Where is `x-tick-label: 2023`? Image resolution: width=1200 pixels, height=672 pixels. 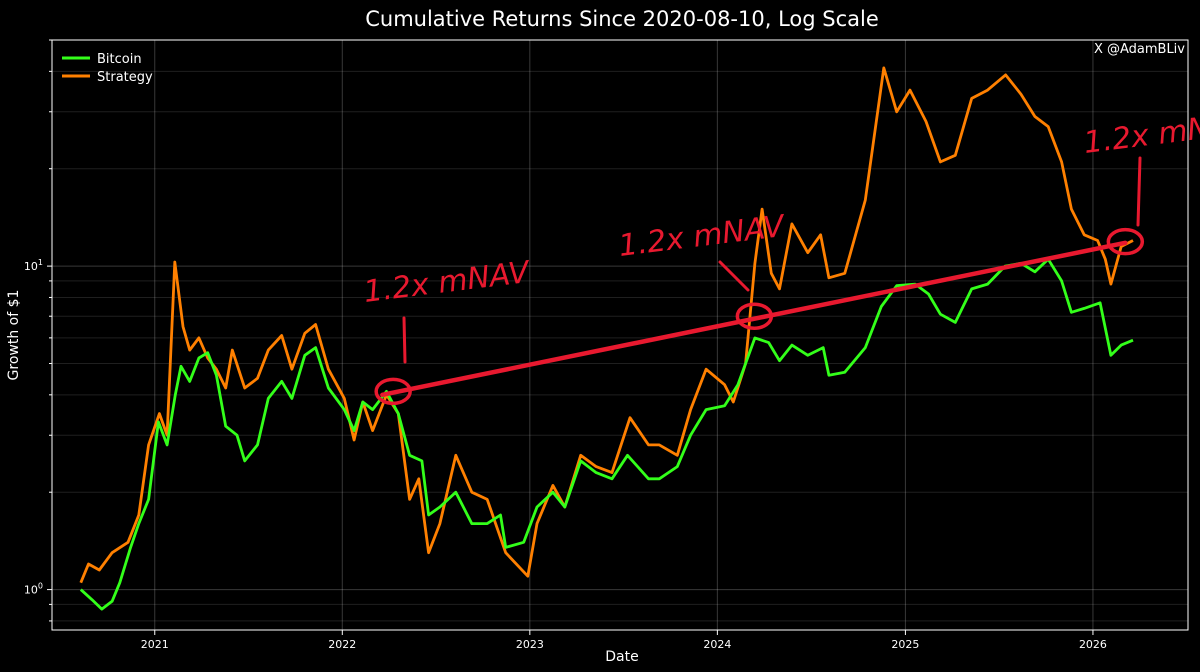
x-tick-label: 2023 is located at coordinates (530, 644).